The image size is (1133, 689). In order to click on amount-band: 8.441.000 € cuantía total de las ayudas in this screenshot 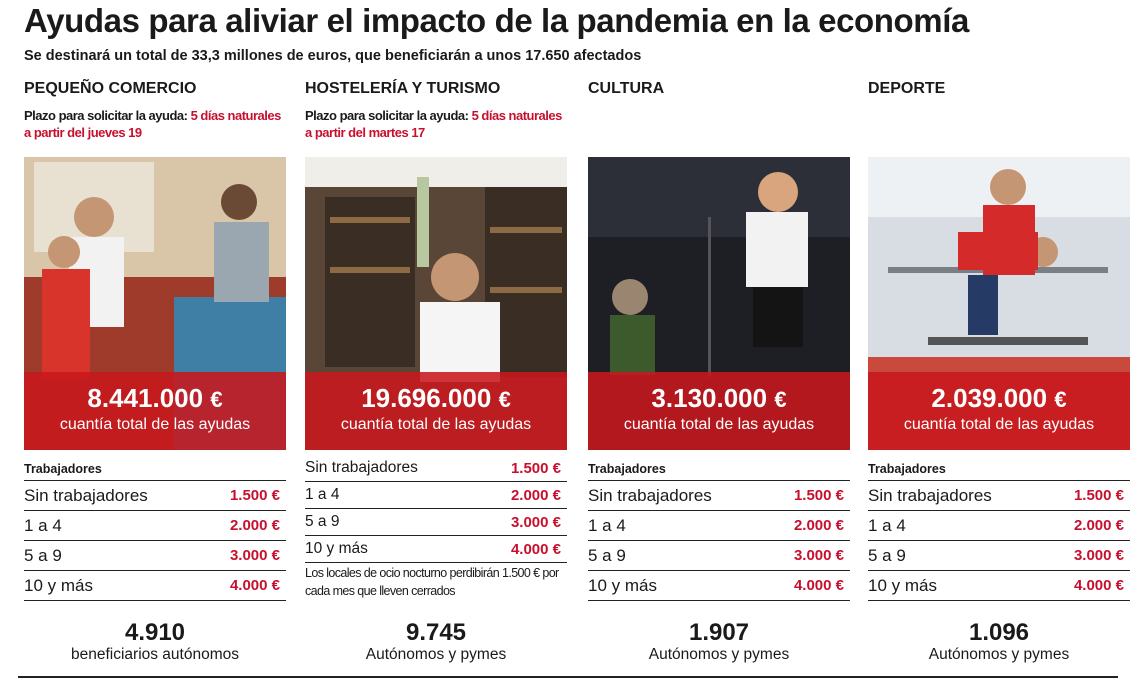, I will do `click(155, 411)`.